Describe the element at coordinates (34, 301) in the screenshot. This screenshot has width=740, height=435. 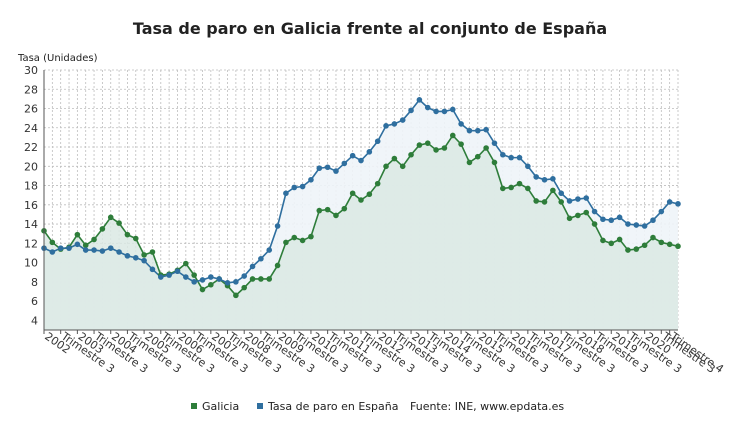
I see `y-tick-label: 6` at that location.